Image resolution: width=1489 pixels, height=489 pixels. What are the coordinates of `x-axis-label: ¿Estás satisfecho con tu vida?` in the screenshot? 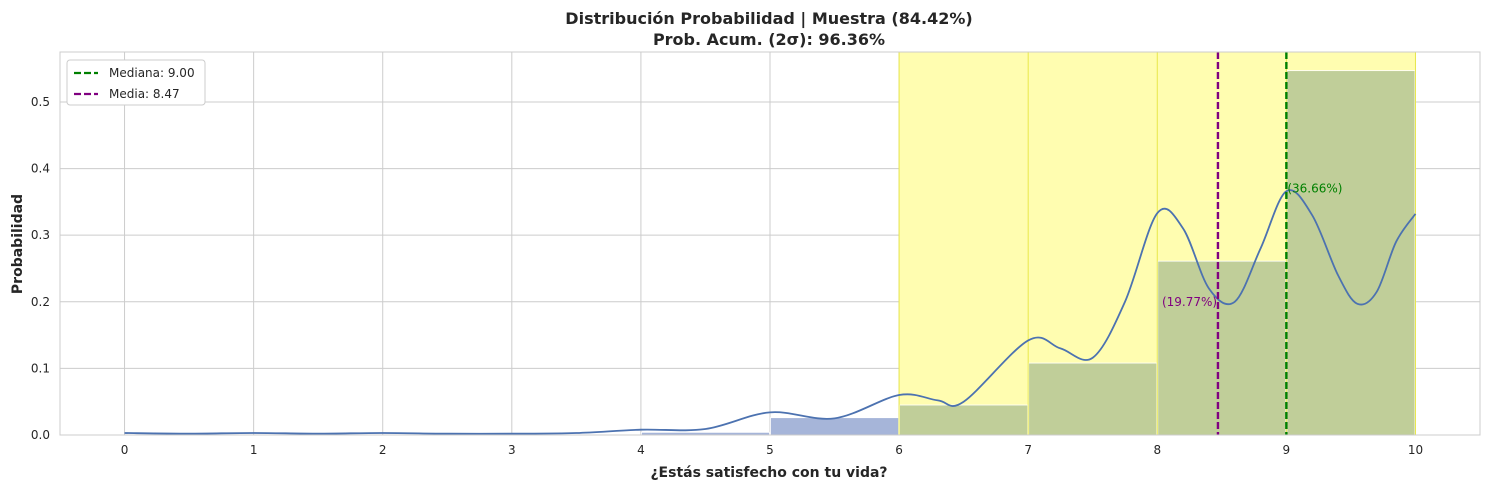 It's located at (768, 473).